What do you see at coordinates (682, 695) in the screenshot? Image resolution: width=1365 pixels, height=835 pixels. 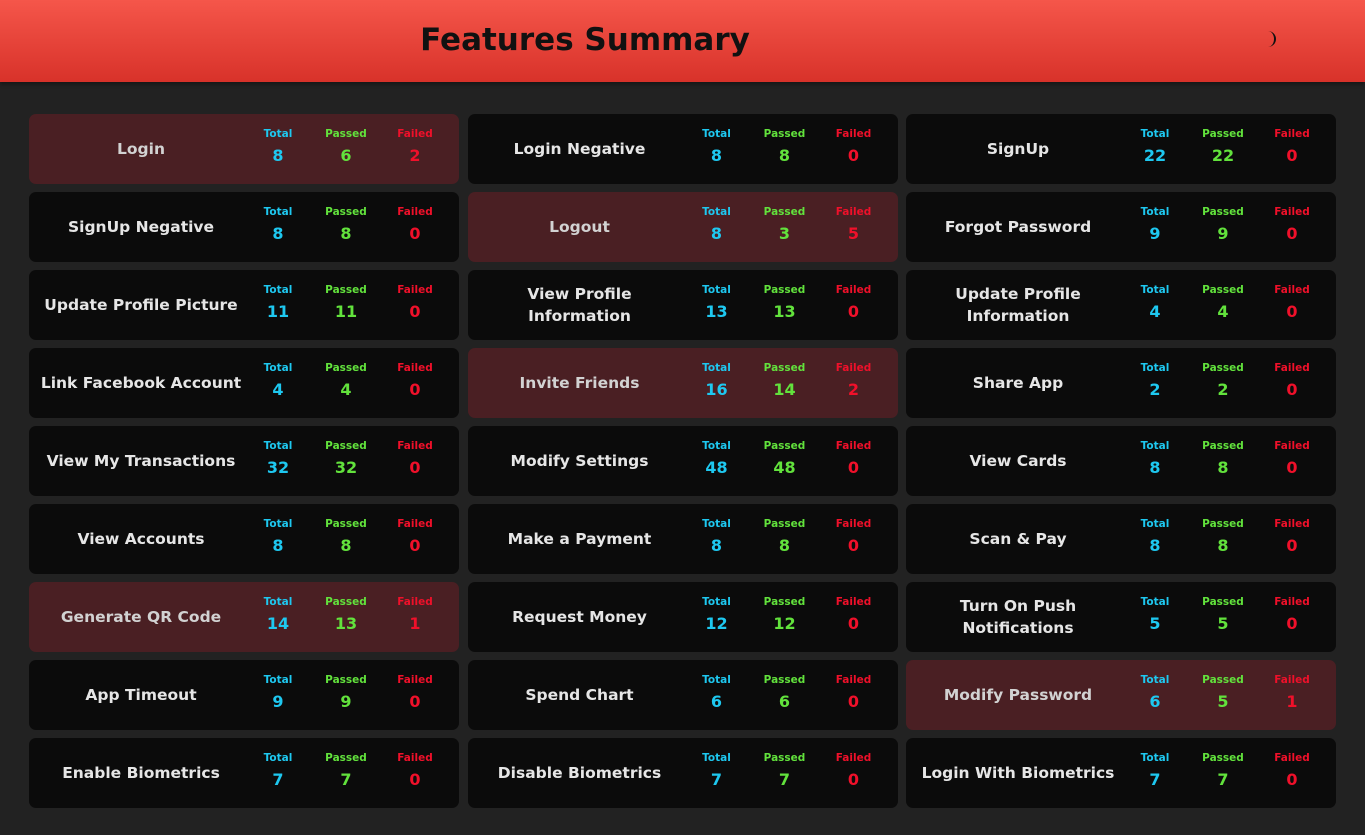 I see `feature-card: Spend Chart Total 6 Passed 6 Failed 0` at bounding box center [682, 695].